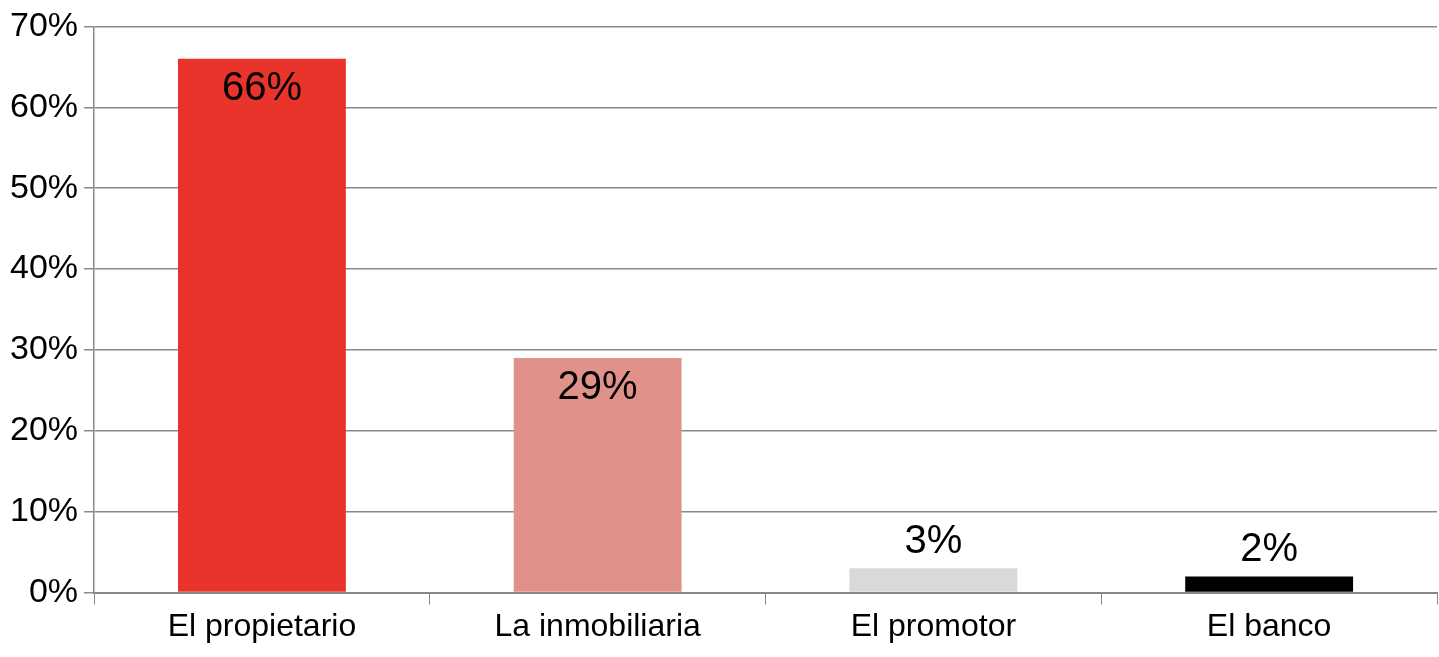  Describe the element at coordinates (44, 266) in the screenshot. I see `y-tick-label: 40%` at that location.